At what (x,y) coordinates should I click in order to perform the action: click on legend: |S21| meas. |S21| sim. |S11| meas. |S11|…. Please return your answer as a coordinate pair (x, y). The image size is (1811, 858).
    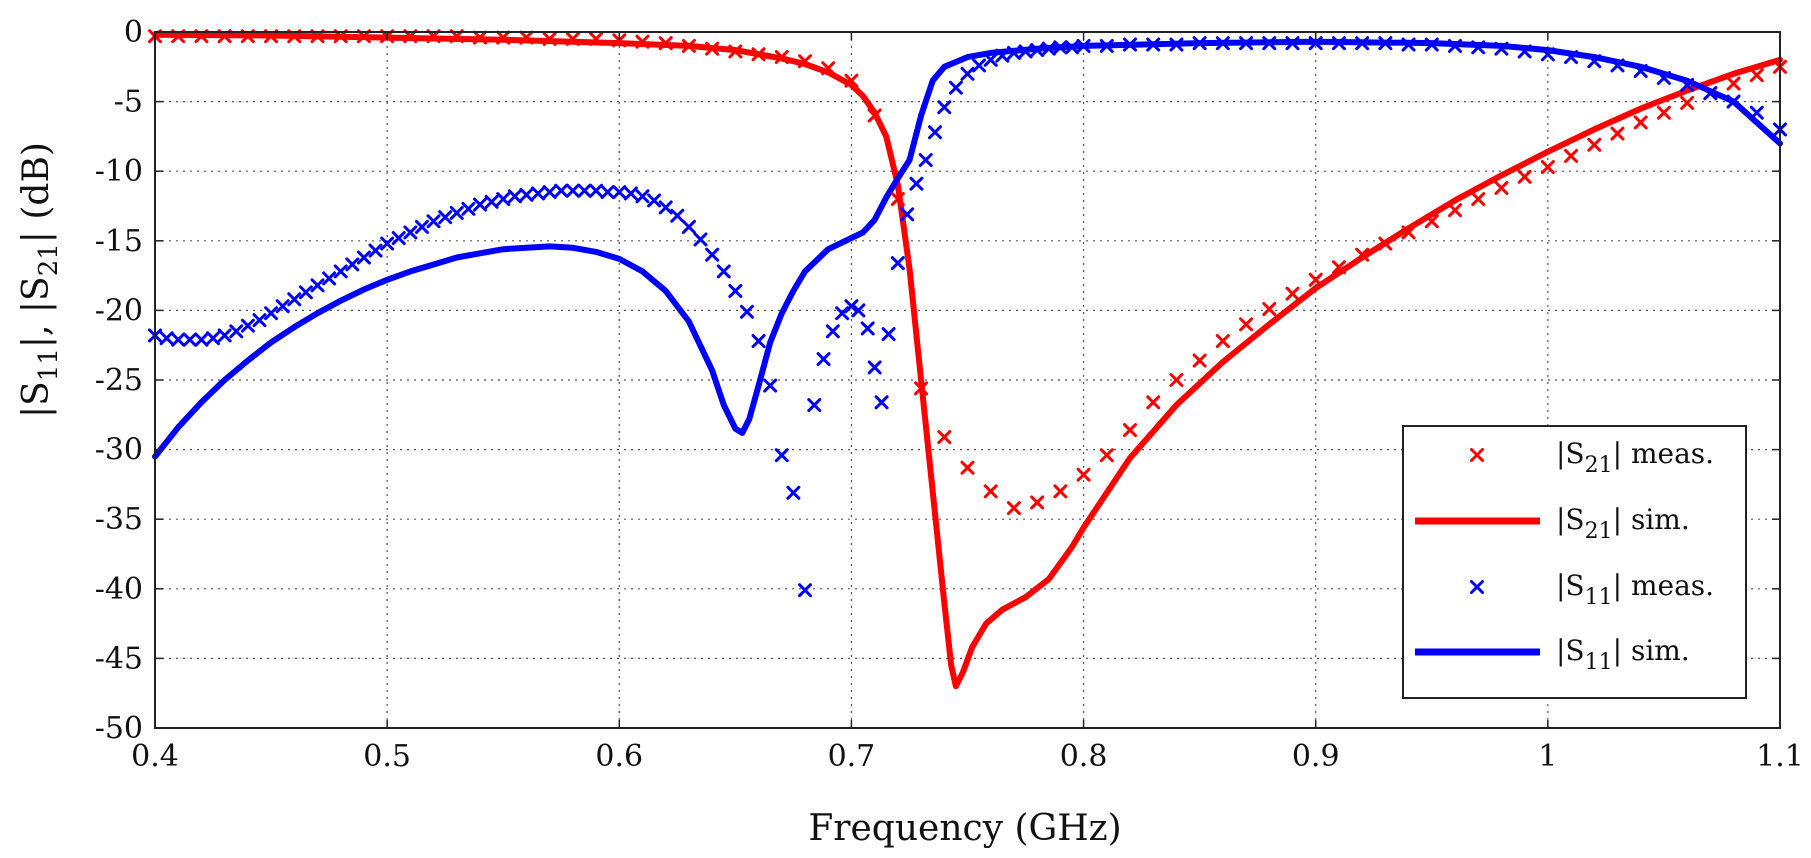
    Looking at the image, I should click on (1574, 562).